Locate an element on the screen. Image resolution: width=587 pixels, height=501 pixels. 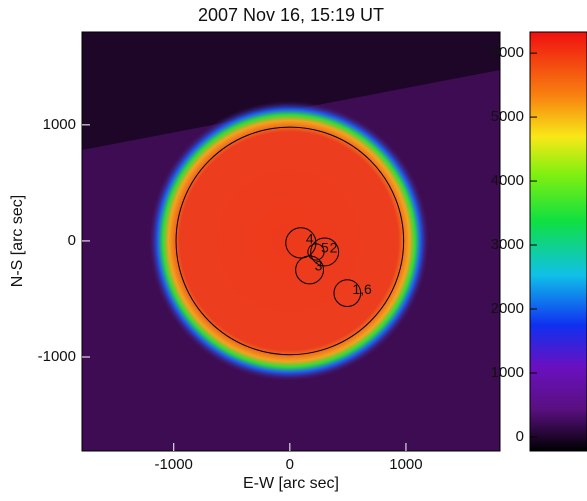
colorbar-tick-label: 6000 is located at coordinates (507, 52).